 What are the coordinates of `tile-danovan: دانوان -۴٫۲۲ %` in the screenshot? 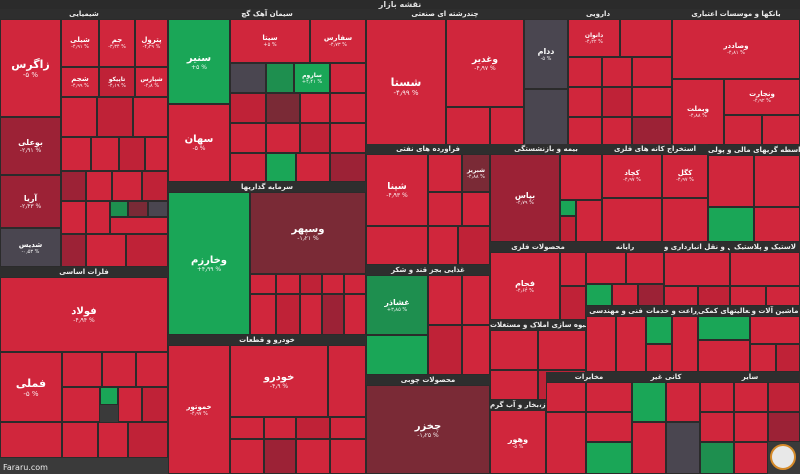 It's located at (594, 38).